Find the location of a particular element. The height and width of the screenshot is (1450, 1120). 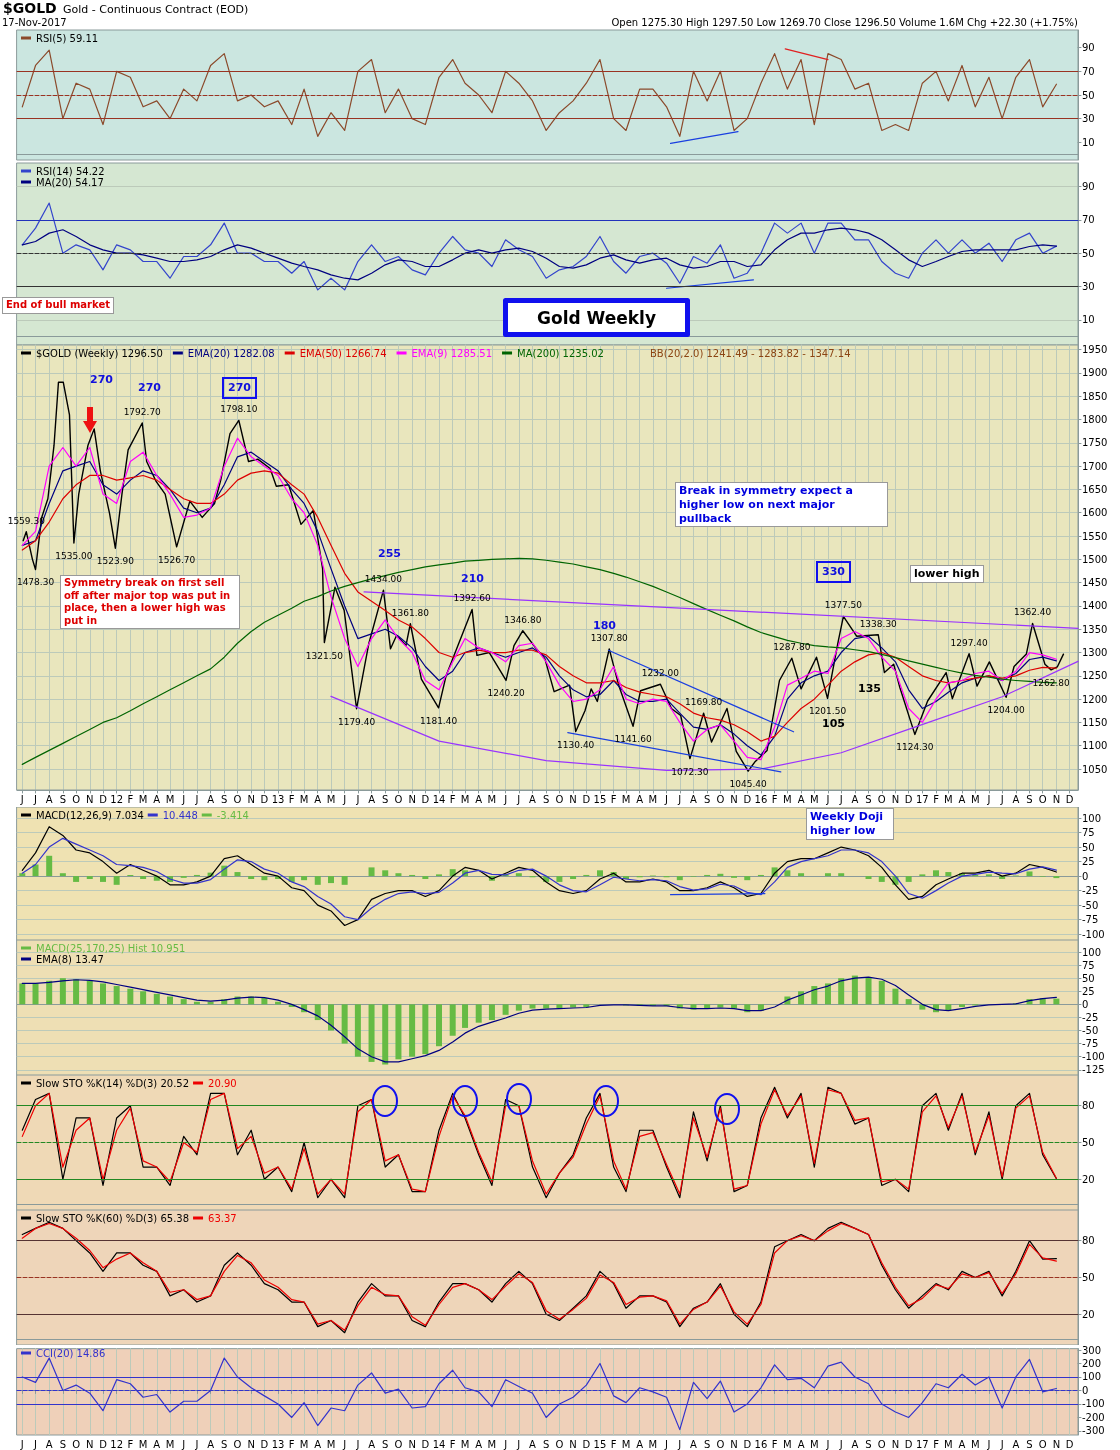

annotation: 1526.70 is located at coordinates (177, 559).